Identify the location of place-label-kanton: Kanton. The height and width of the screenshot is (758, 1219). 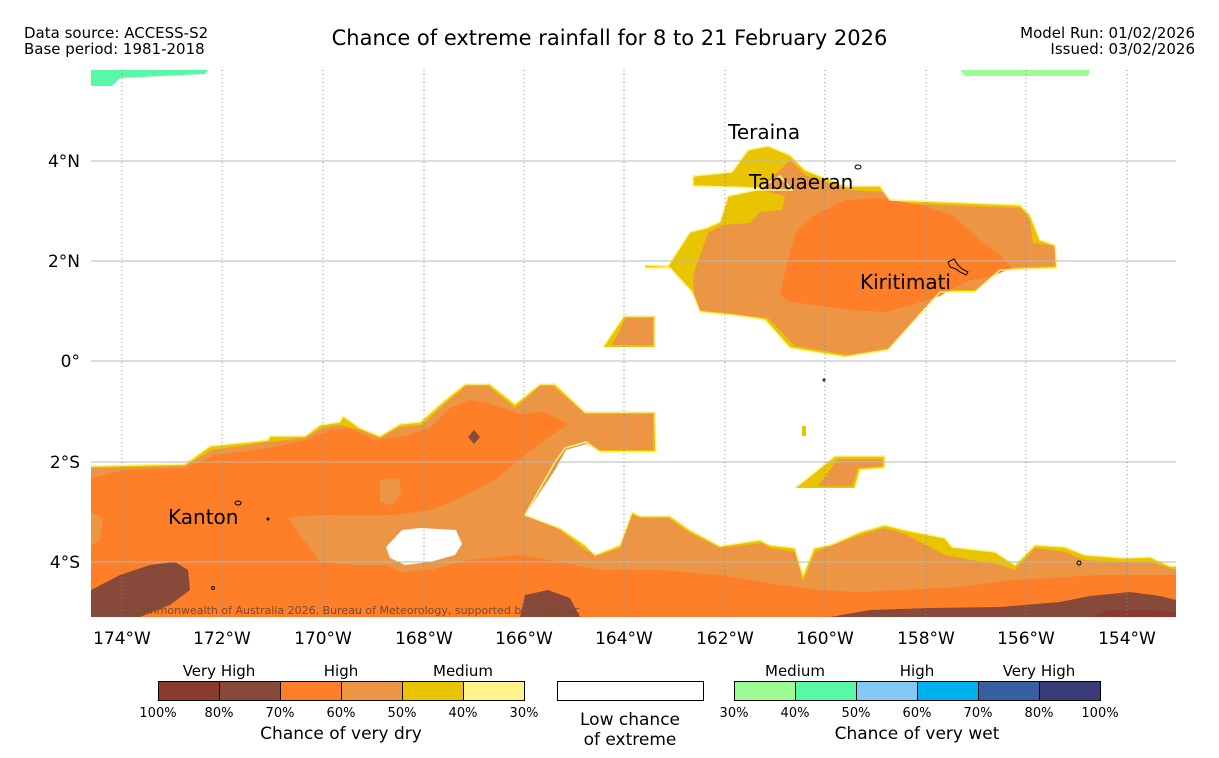
(203, 517).